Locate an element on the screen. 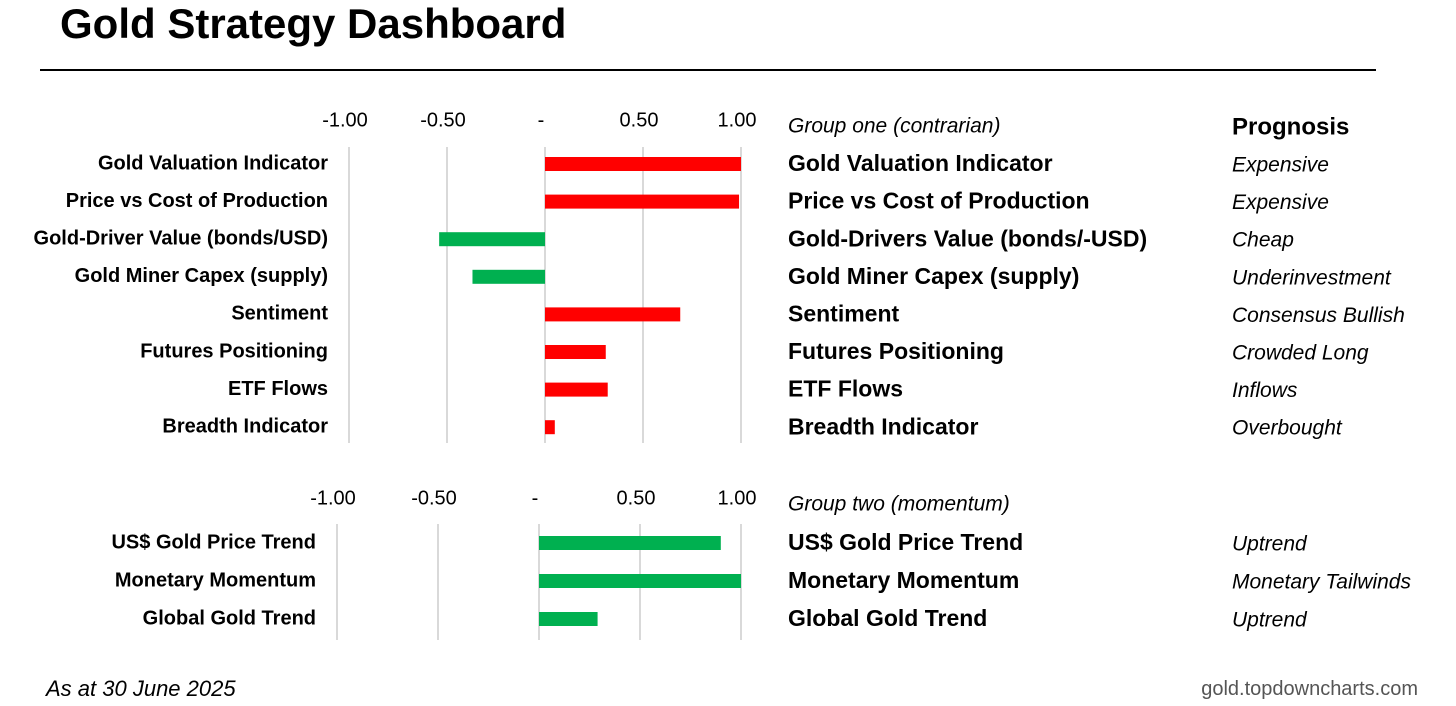 This screenshot has width=1456, height=706. bar-monetary-momentum is located at coordinates (640, 581).